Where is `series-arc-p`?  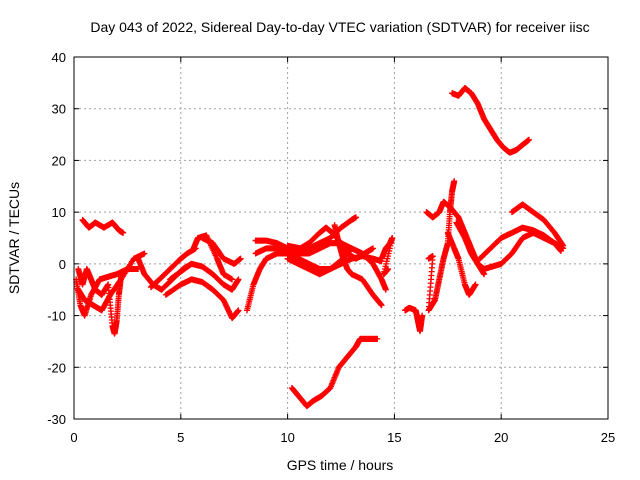 series-arc-p is located at coordinates (358, 265).